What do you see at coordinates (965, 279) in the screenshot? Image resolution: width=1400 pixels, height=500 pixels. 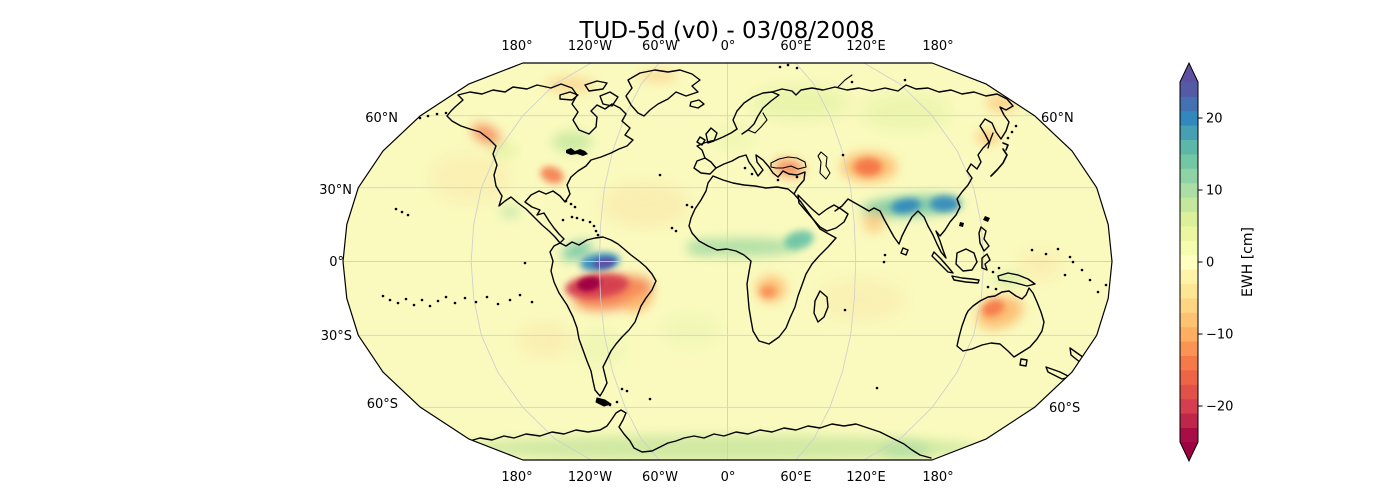 I see `coast-java` at bounding box center [965, 279].